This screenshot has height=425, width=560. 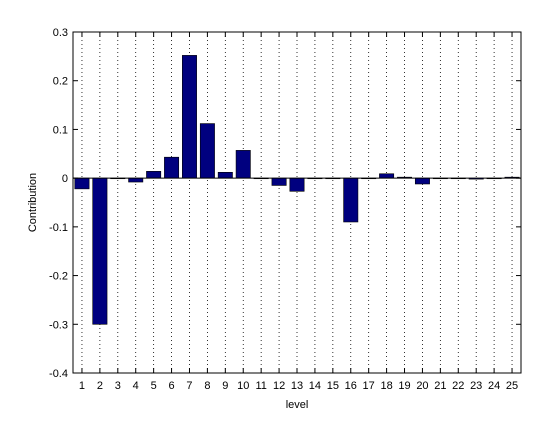 What do you see at coordinates (118, 386) in the screenshot?
I see `x-tick-label: 3` at bounding box center [118, 386].